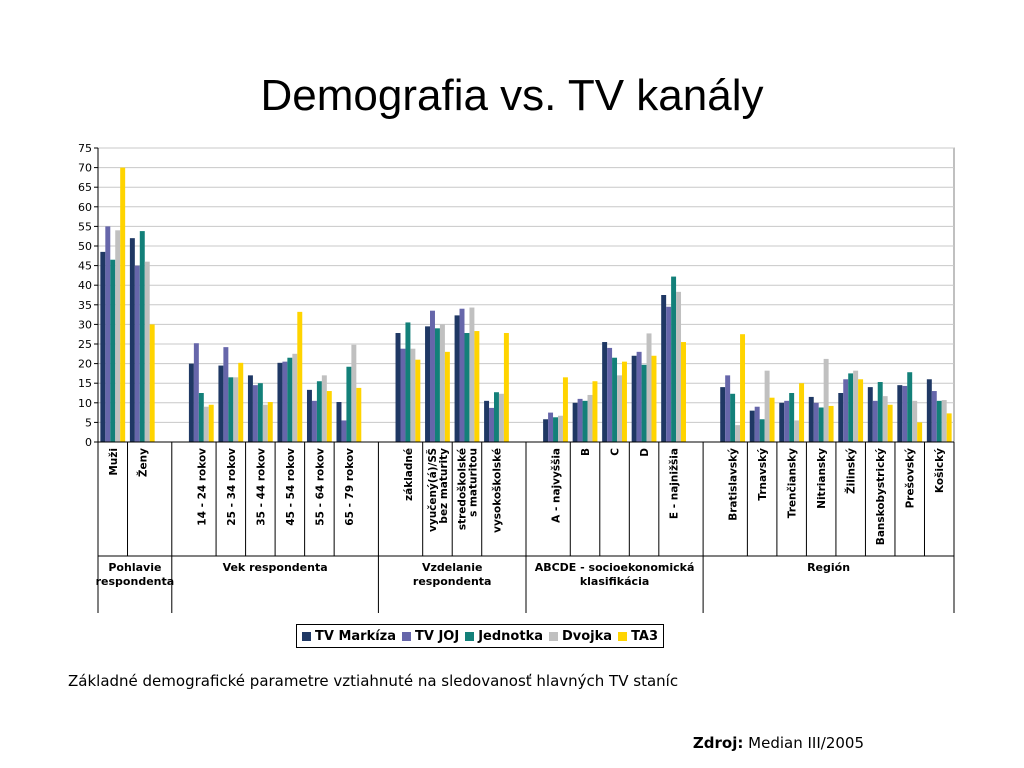  What do you see at coordinates (881, 496) in the screenshot?
I see `category-label: Banskobystrický` at bounding box center [881, 496].